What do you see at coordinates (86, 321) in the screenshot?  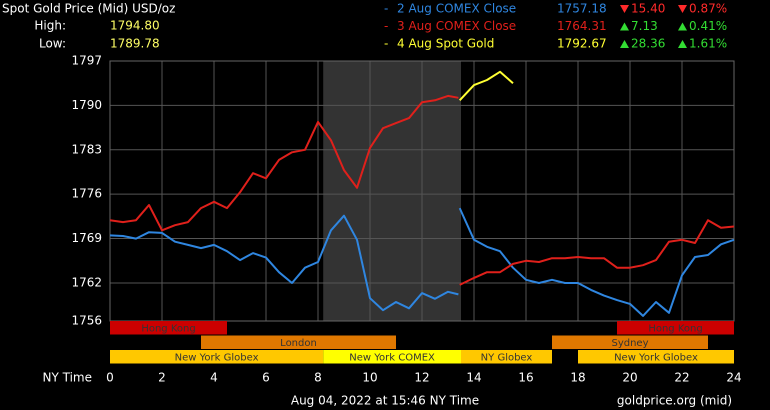 I see `y-tick-label: 1756` at bounding box center [86, 321].